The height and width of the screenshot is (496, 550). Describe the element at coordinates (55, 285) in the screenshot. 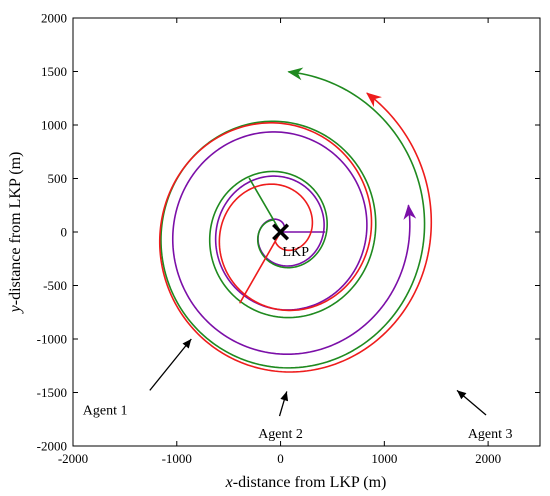

I see `y-tick-label: -500` at that location.